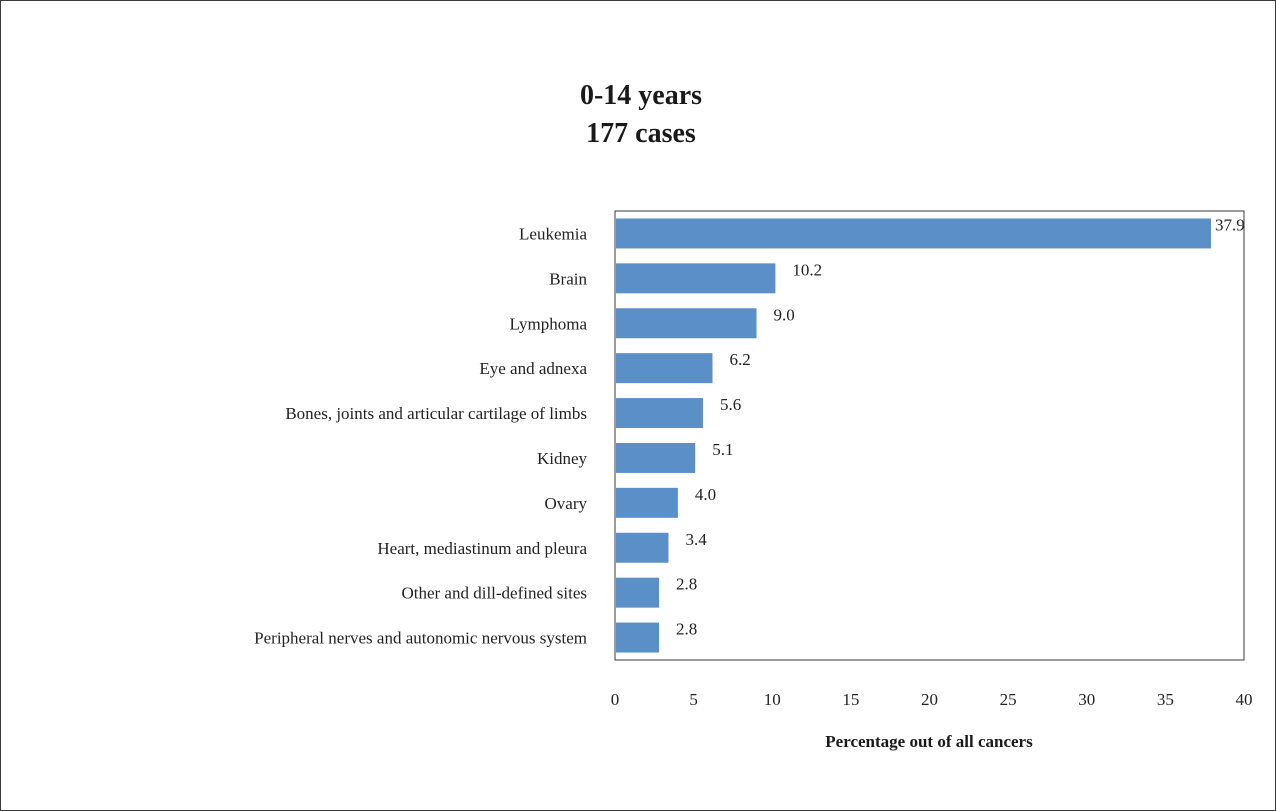 Image resolution: width=1276 pixels, height=811 pixels. What do you see at coordinates (494, 593) in the screenshot?
I see `category-label: Other and dill-defined sites` at bounding box center [494, 593].